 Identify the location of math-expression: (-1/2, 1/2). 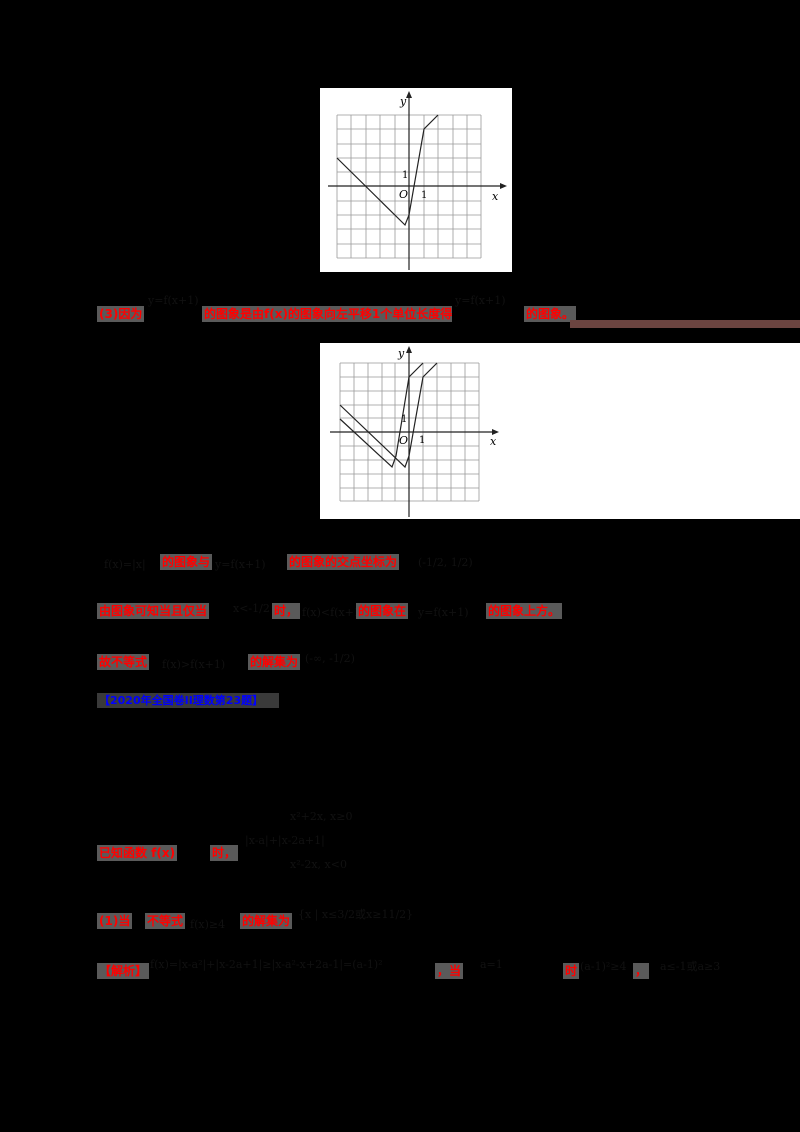
(445, 562).